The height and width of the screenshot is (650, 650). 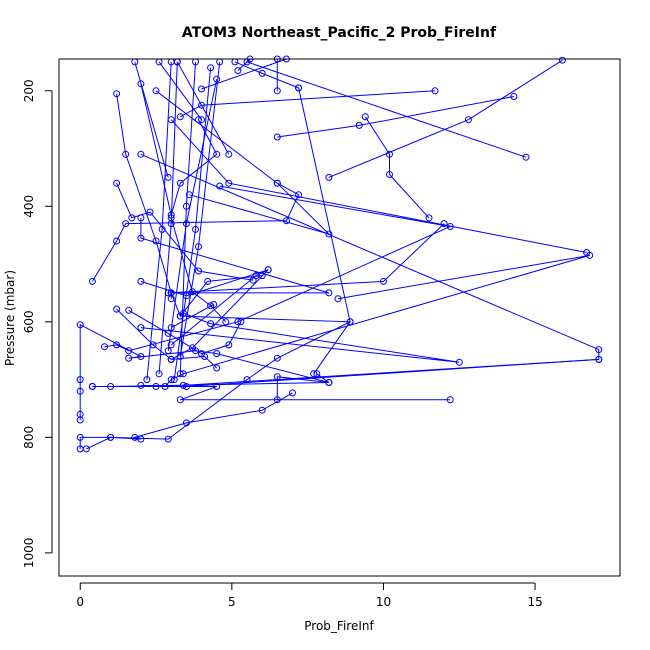 I want to click on x-tick-label: 5, so click(x=232, y=602).